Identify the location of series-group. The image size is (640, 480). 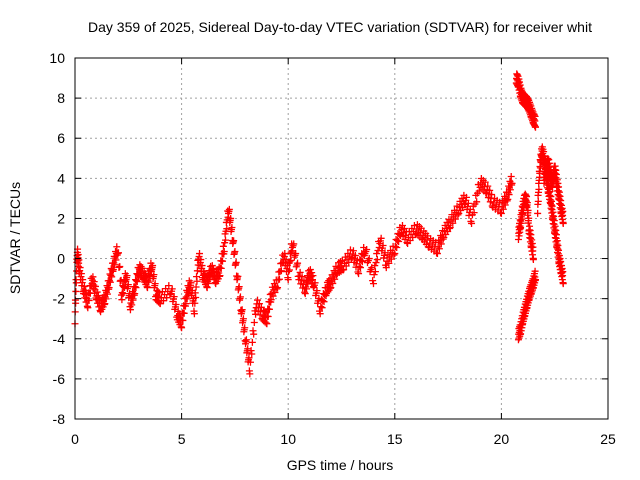
(525, 227).